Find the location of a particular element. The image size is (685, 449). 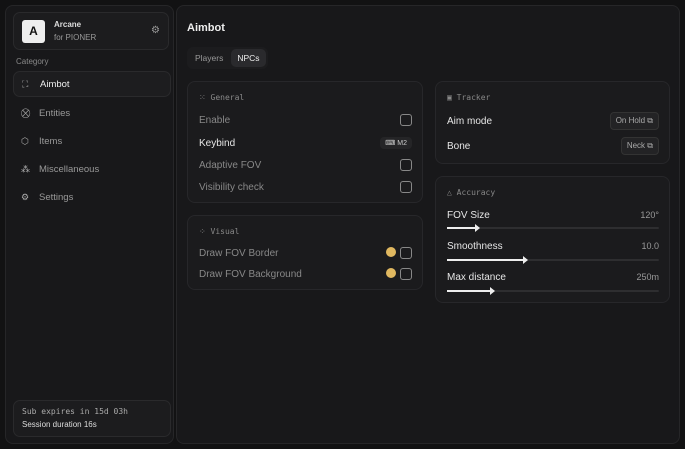

max-distance-row: Max distance 250m is located at coordinates (553, 277).